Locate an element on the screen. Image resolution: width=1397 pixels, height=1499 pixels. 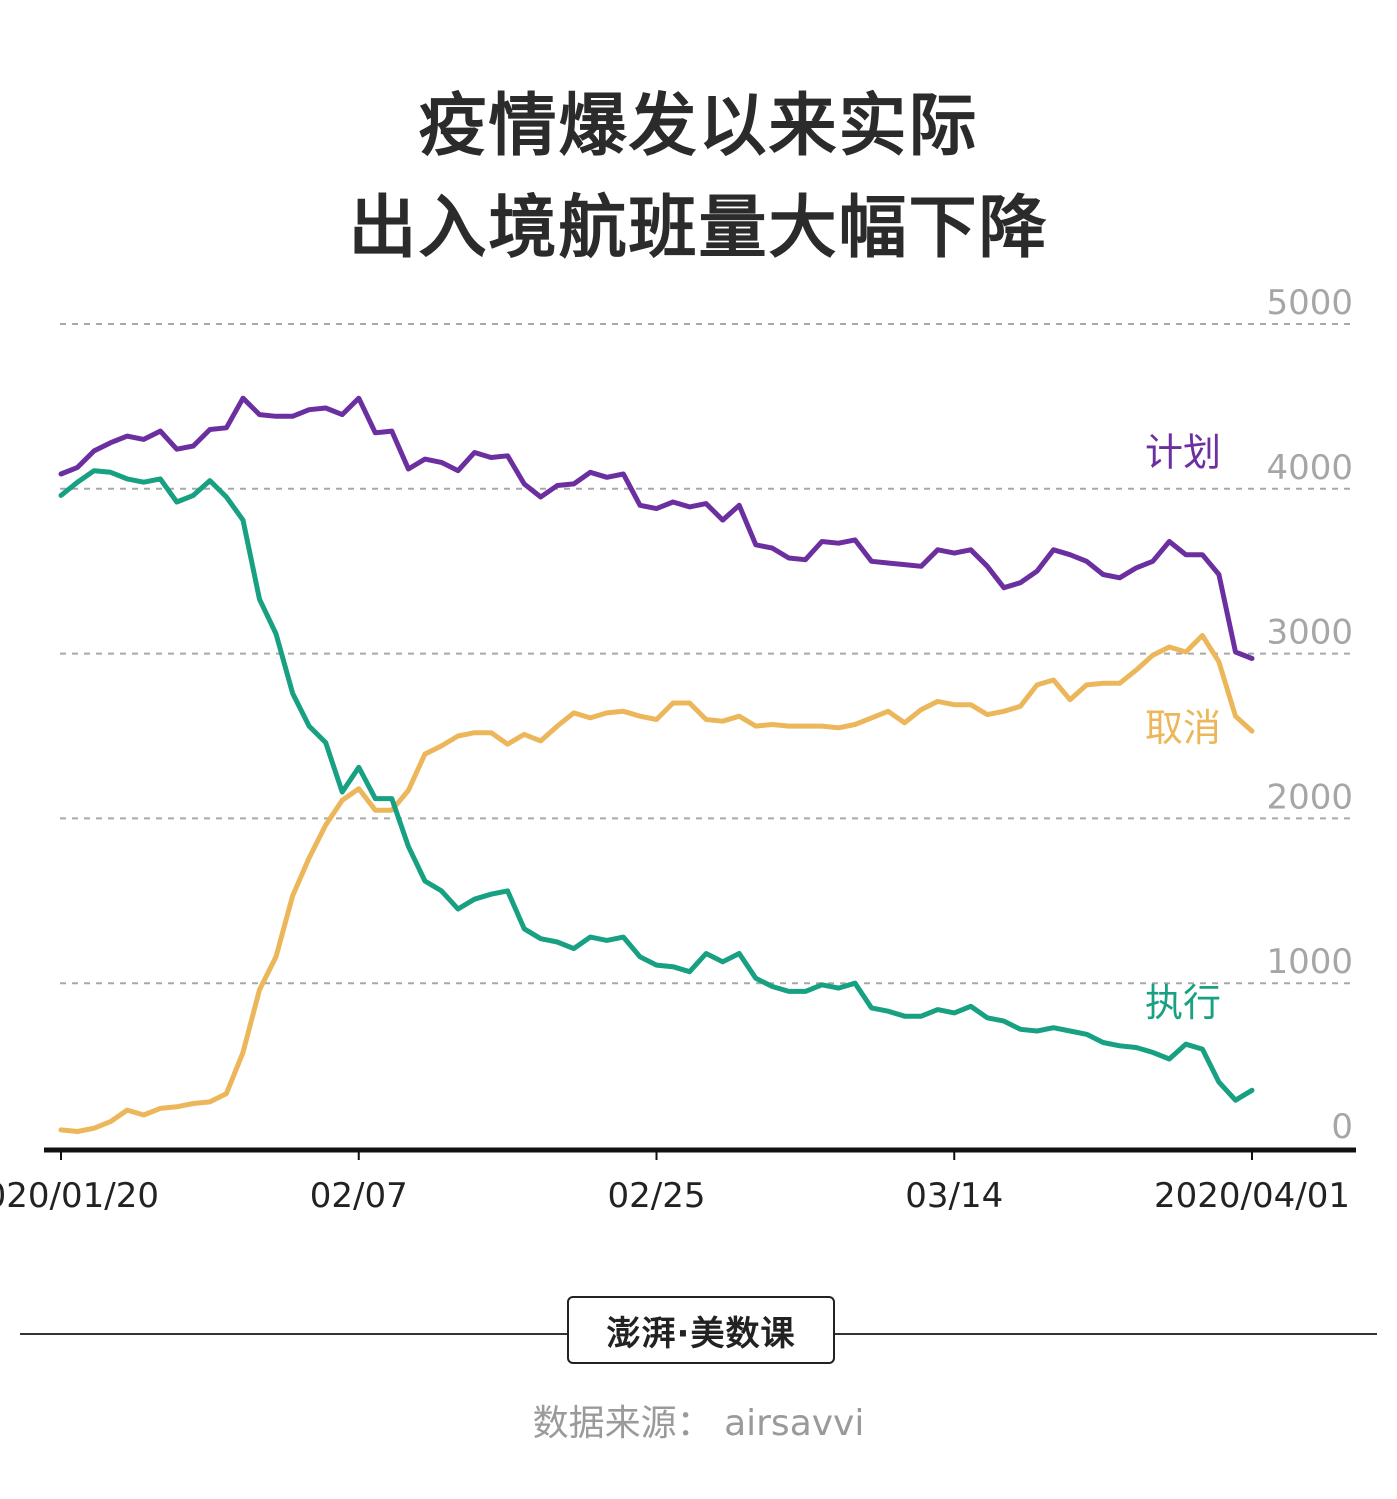
series-label-取消: 取消 is located at coordinates (1183, 728).